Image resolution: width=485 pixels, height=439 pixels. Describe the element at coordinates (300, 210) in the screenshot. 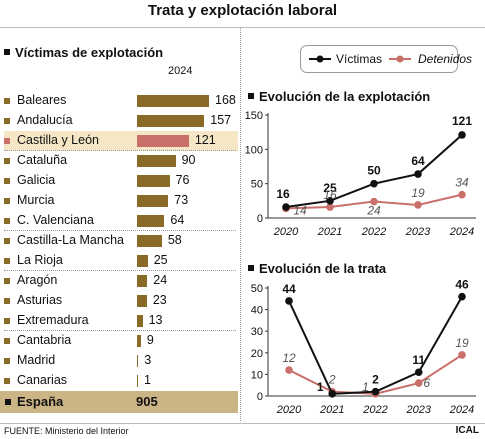

I see `data-label: 14` at that location.